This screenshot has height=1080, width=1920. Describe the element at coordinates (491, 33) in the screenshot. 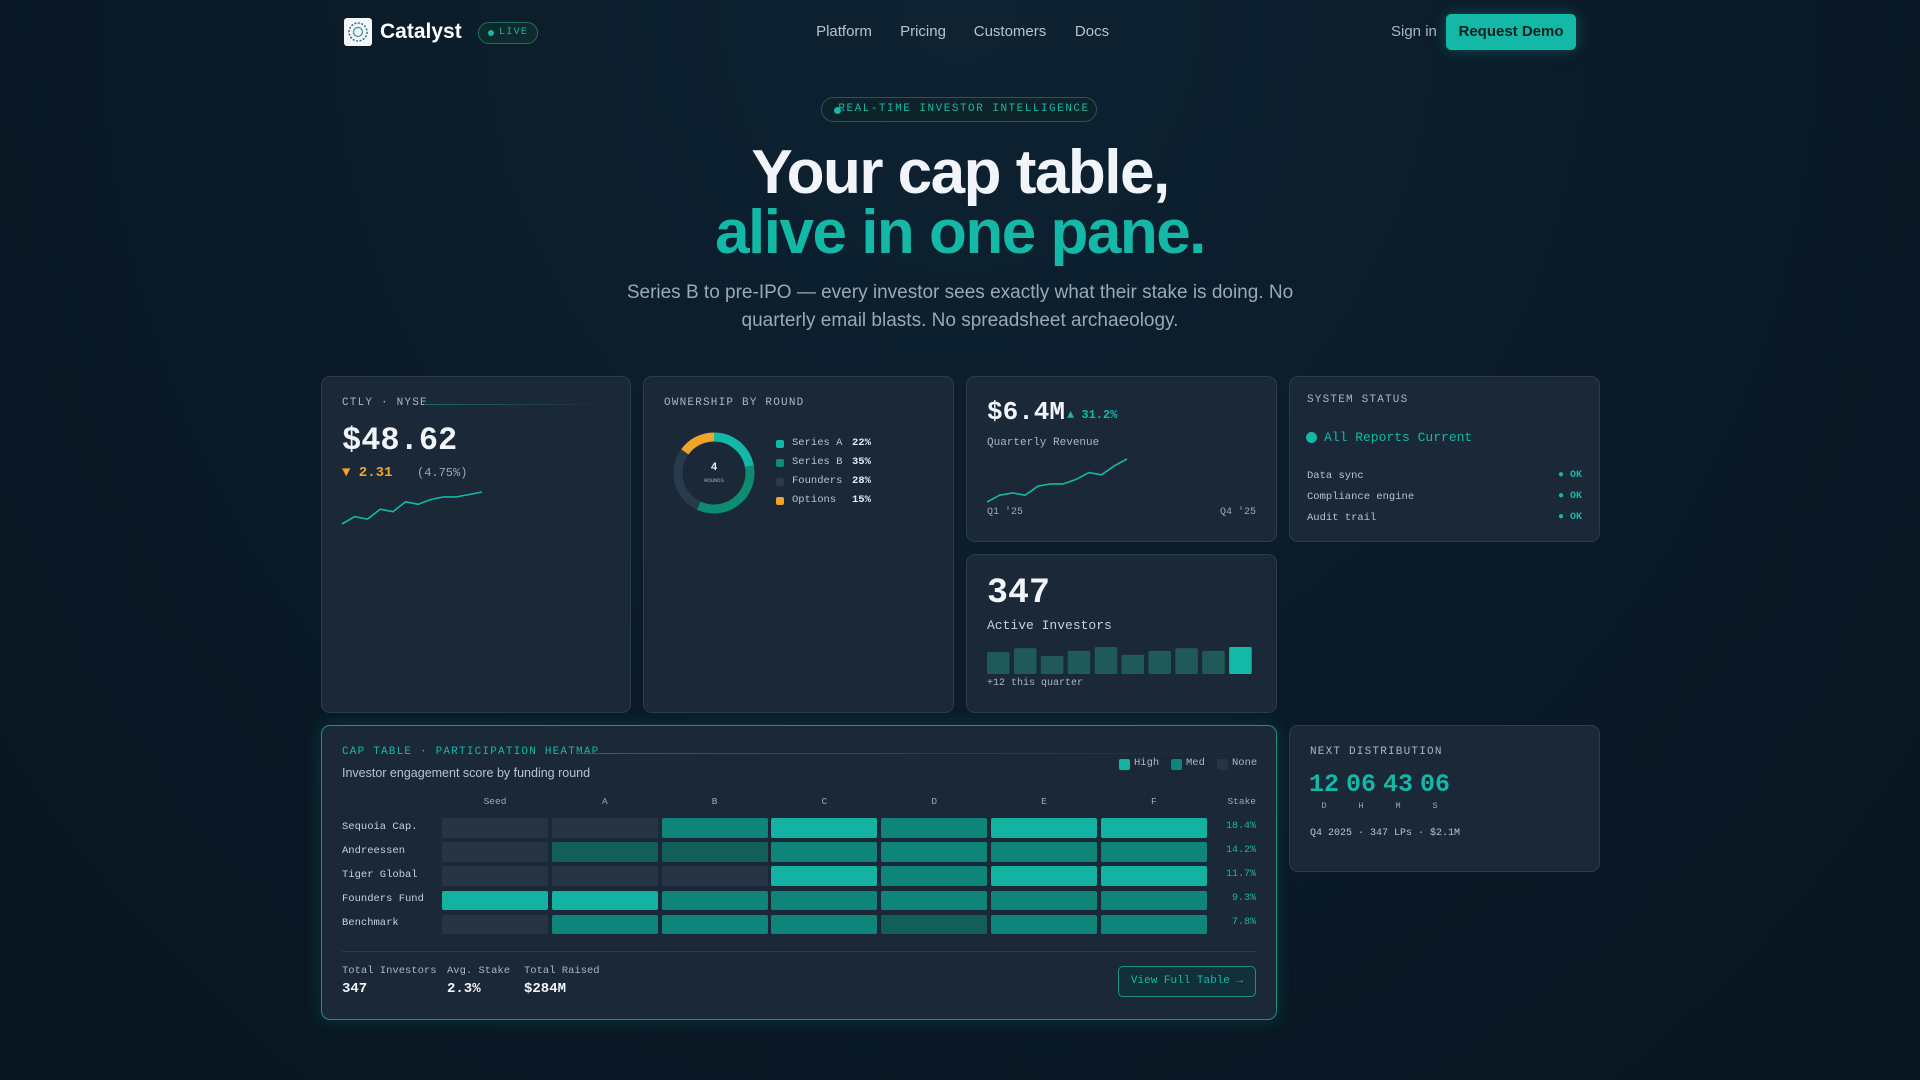

I see `live-dot` at that location.